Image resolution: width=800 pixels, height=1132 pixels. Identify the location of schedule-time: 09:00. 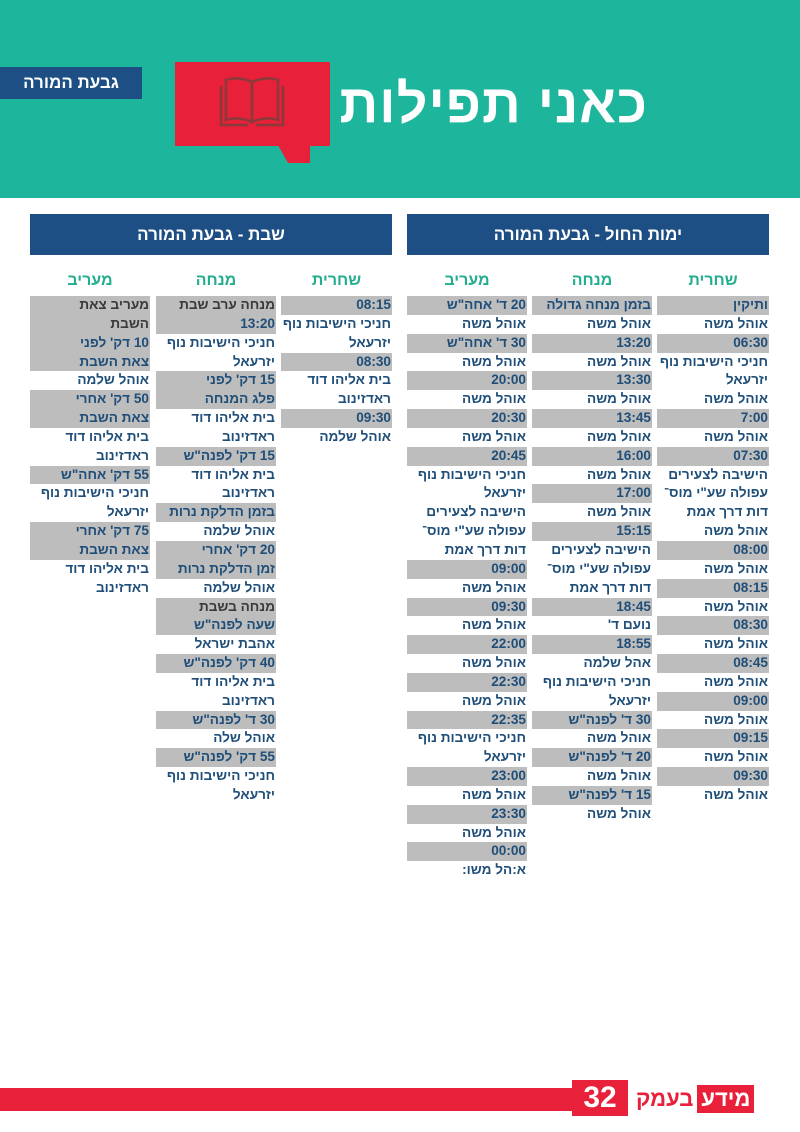
(467, 569).